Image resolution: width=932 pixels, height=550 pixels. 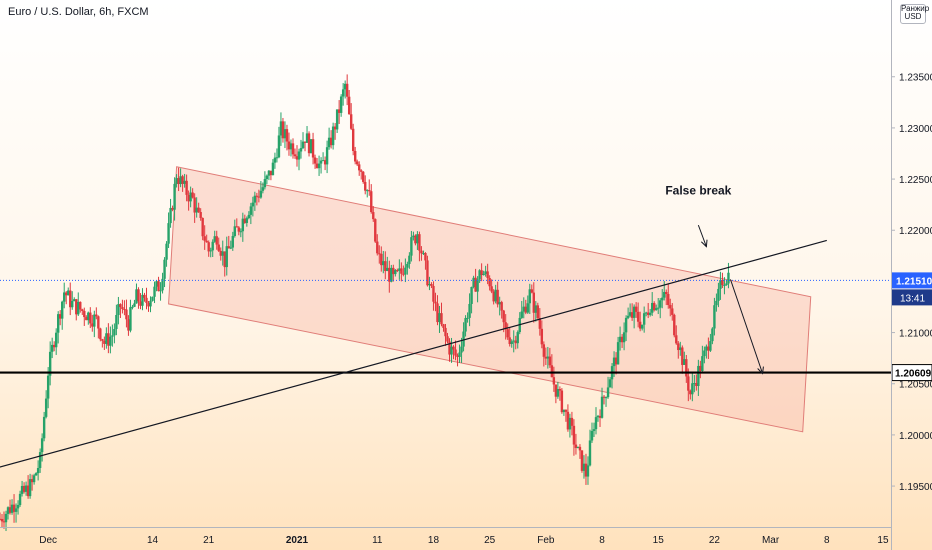 What do you see at coordinates (914, 14) in the screenshot?
I see `currency-button: Ранжир USD` at bounding box center [914, 14].